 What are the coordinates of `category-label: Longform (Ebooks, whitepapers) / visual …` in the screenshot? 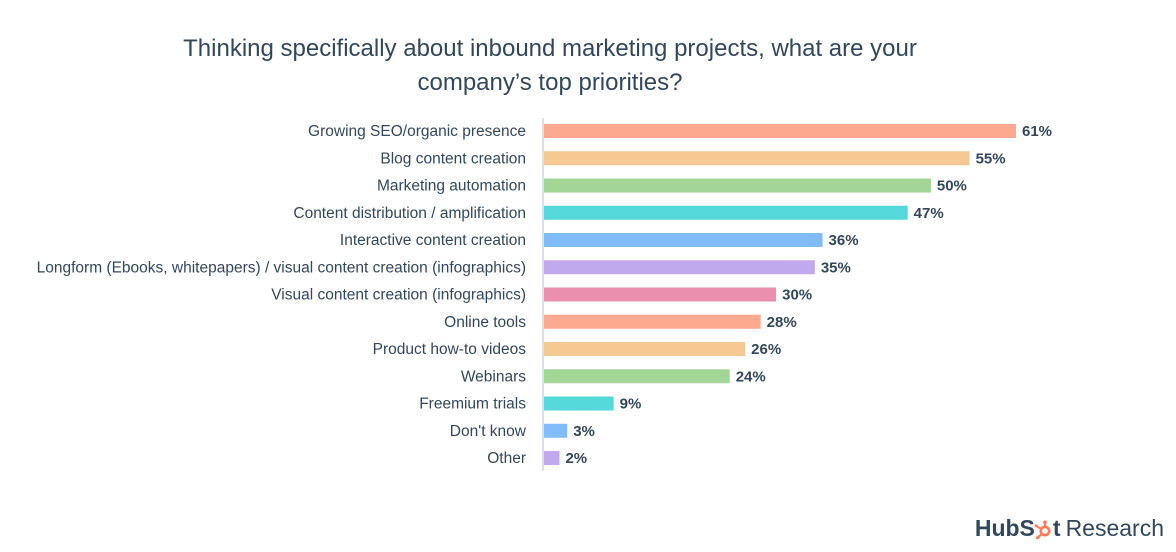 It's located at (281, 267).